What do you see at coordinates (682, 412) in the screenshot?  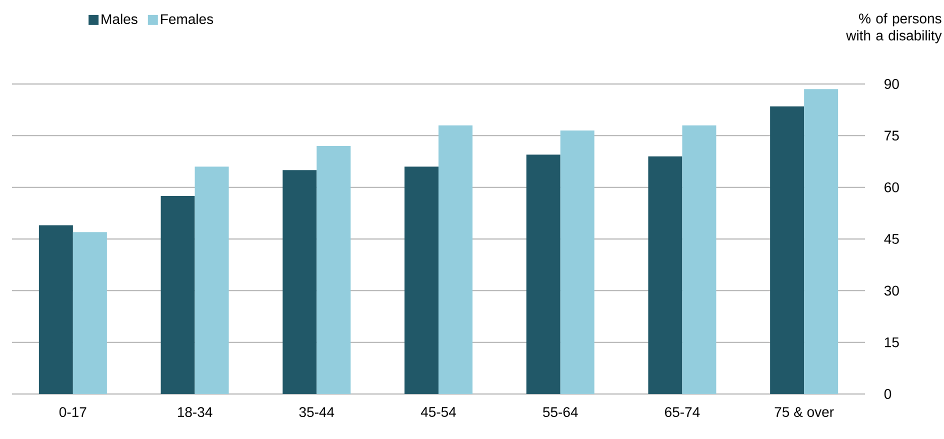 I see `x-tick-label: 65-74` at bounding box center [682, 412].